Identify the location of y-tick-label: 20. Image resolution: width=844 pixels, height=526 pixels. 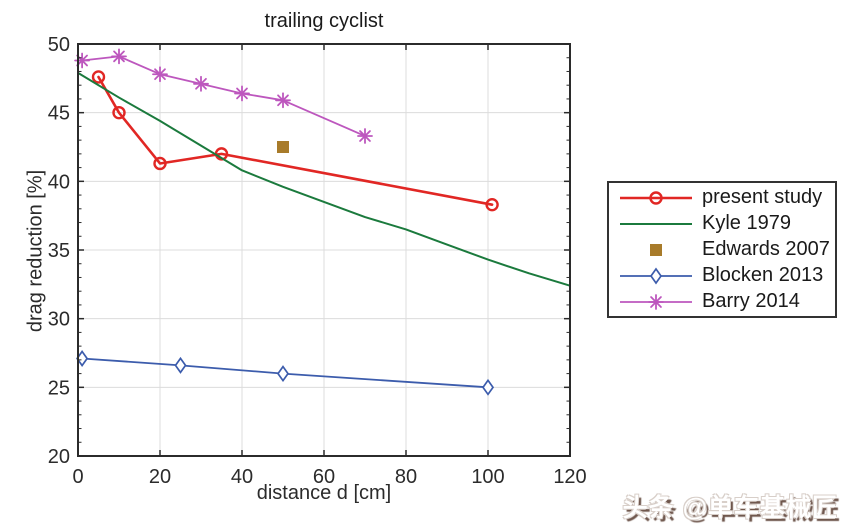
(59, 457).